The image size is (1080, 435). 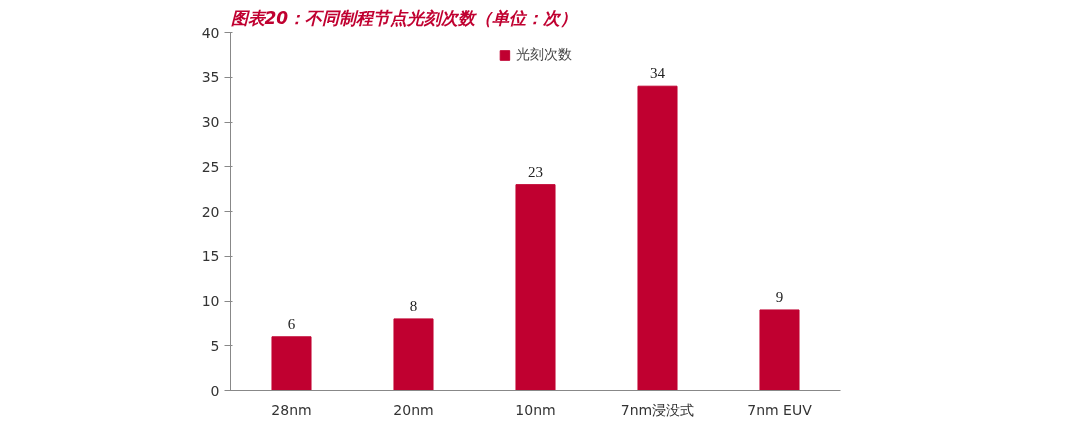 I want to click on x-tick-label: 10nm, so click(x=535, y=409).